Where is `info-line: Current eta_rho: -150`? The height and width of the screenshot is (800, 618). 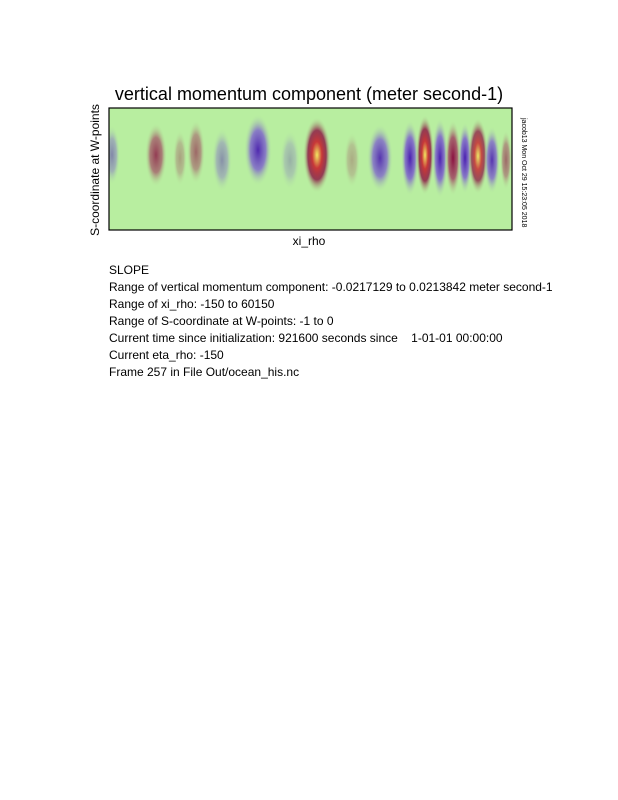
info-line: Current eta_rho: -150 is located at coordinates (166, 355).